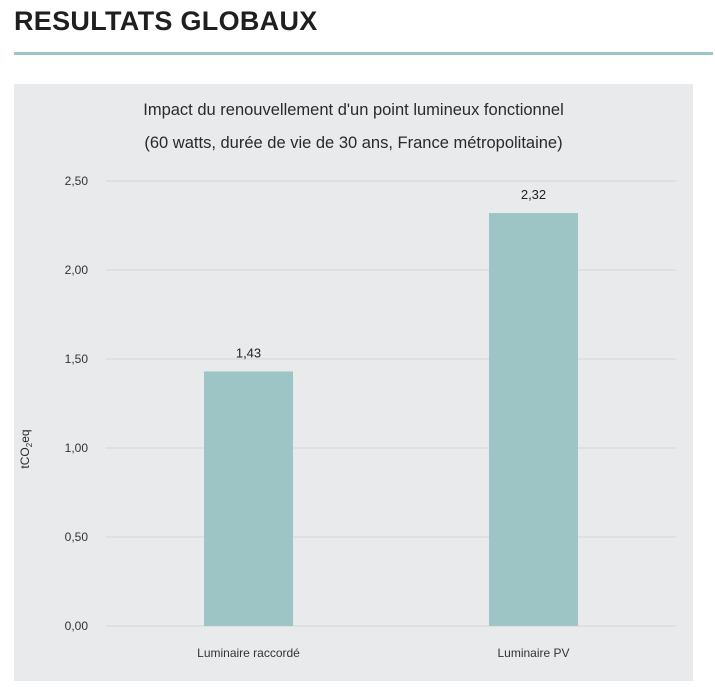 The width and height of the screenshot is (715, 687). I want to click on y-tick-label: 2,00, so click(77, 270).